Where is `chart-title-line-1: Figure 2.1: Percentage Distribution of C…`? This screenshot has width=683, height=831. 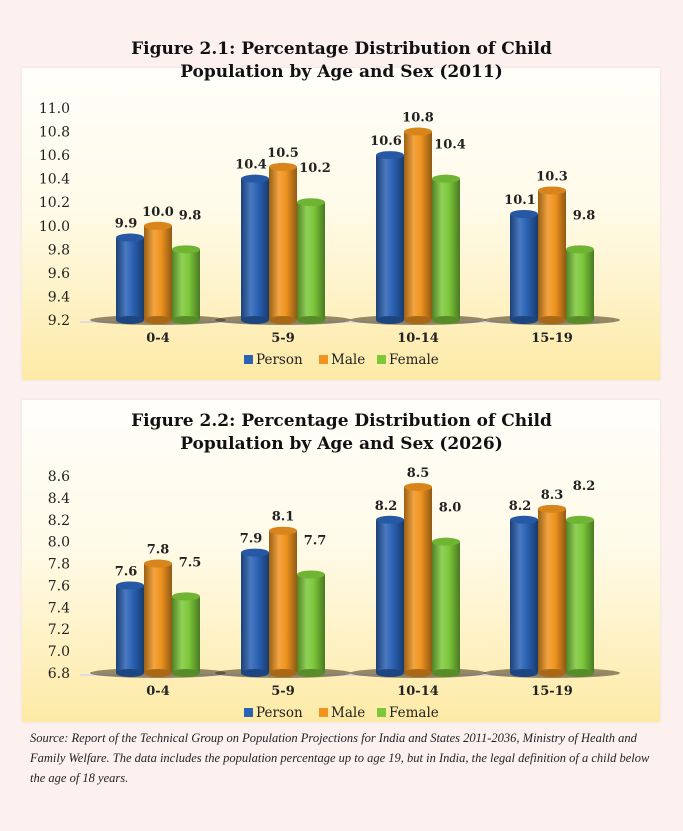 chart-title-line-1: Figure 2.1: Percentage Distribution of C… is located at coordinates (341, 49).